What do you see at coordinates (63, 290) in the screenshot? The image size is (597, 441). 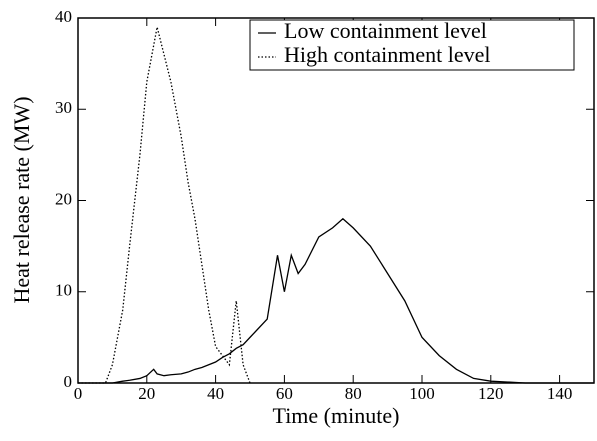 I see `y-tick-label: 10` at bounding box center [63, 290].